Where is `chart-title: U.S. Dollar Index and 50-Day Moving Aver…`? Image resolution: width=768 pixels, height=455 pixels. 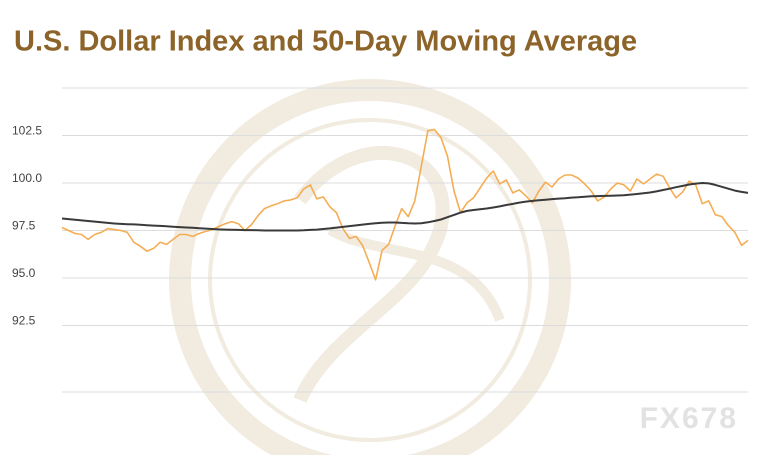
chart-title: U.S. Dollar Index and 50-Day Moving Aver… is located at coordinates (325, 42).